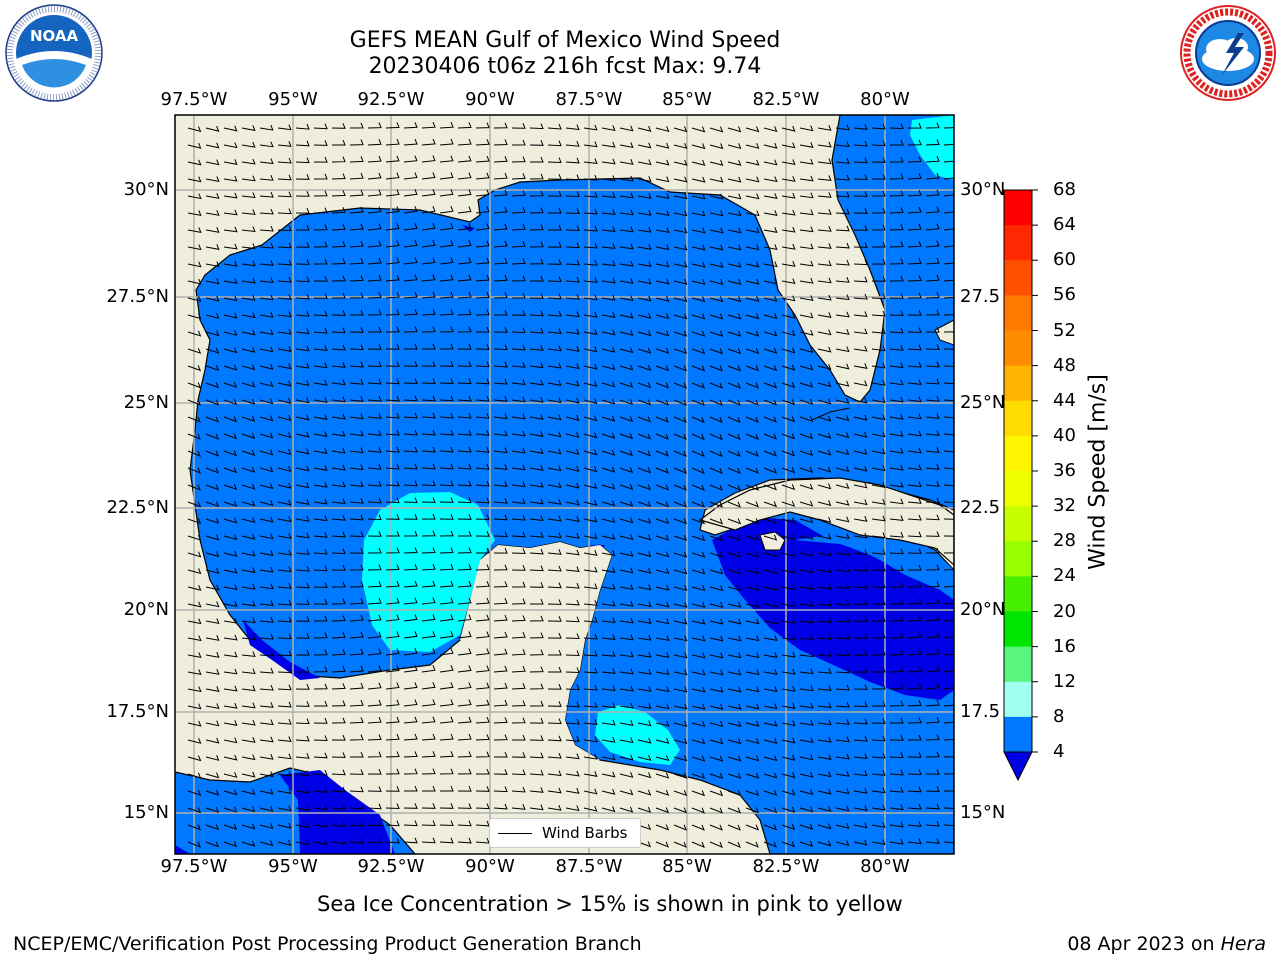 The height and width of the screenshot is (960, 1280). What do you see at coordinates (146, 189) in the screenshot?
I see `lat-tick-left: 30°N` at bounding box center [146, 189].